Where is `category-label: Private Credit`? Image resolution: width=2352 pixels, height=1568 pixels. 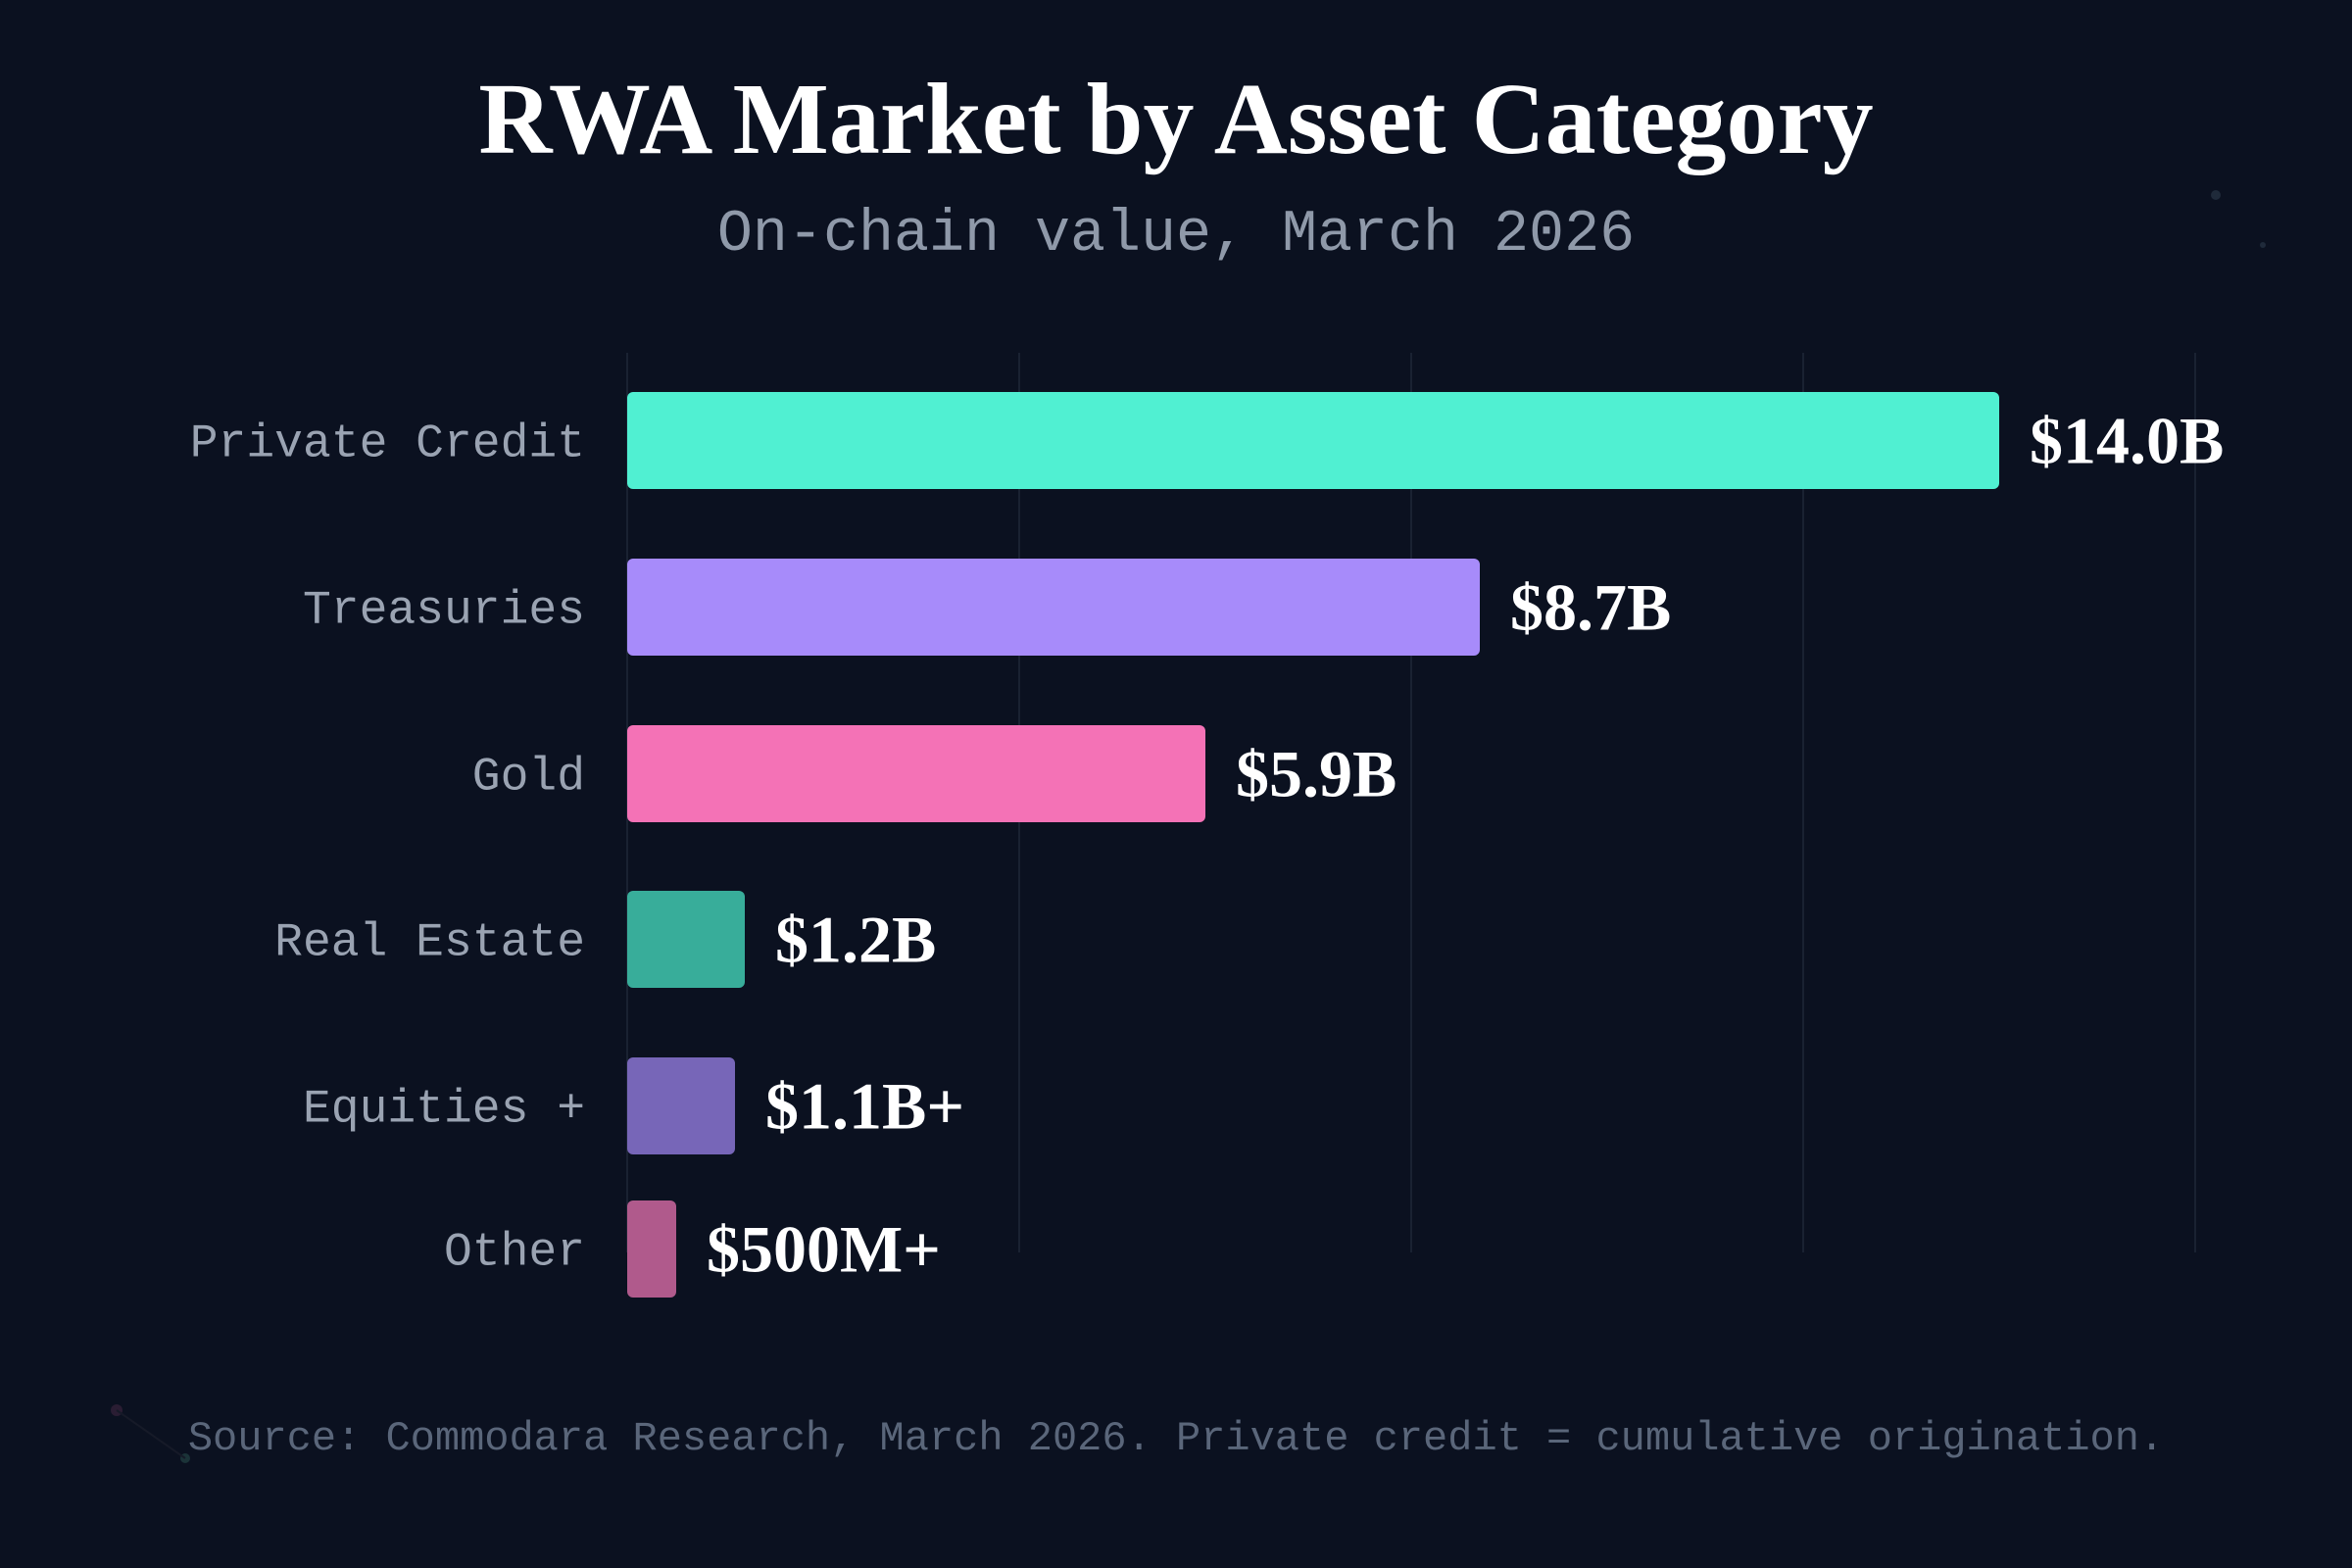 category-label: Private Credit is located at coordinates (387, 444).